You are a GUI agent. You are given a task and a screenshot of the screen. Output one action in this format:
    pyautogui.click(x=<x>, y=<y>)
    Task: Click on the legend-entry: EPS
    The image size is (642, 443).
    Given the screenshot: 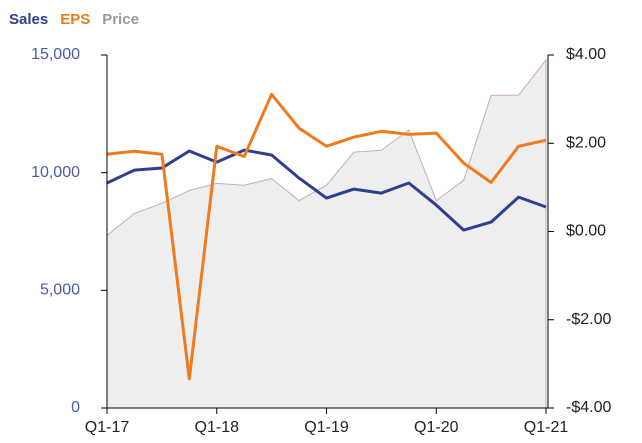 What is the action you would take?
    pyautogui.click(x=75, y=19)
    